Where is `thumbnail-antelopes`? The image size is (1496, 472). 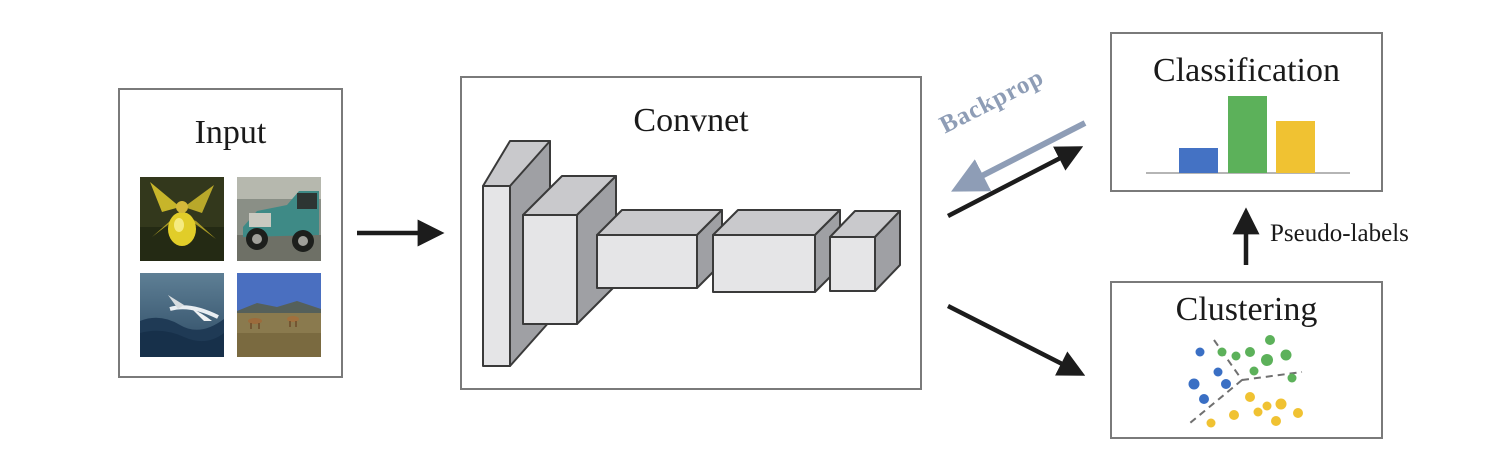 thumbnail-antelopes is located at coordinates (279, 315).